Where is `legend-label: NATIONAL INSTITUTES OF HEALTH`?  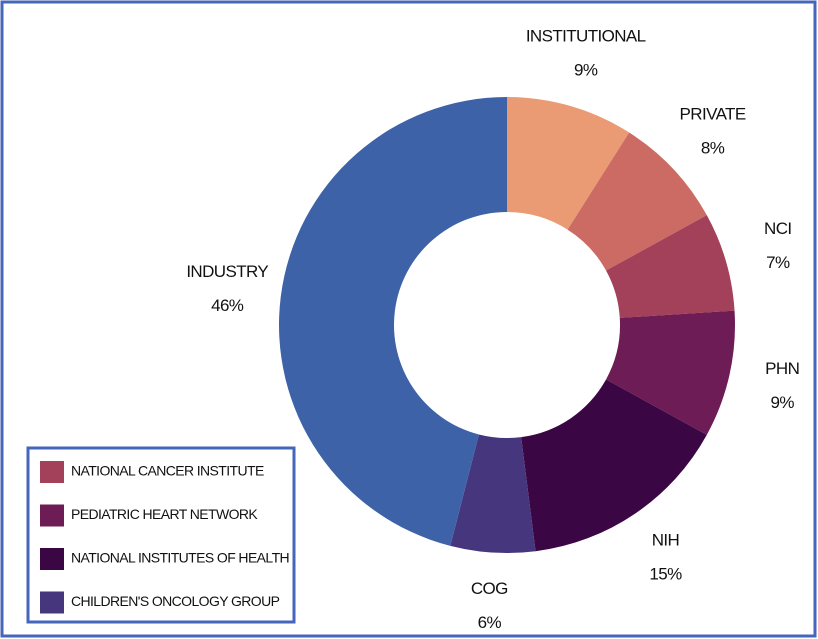 legend-label: NATIONAL INSTITUTES OF HEALTH is located at coordinates (180, 558).